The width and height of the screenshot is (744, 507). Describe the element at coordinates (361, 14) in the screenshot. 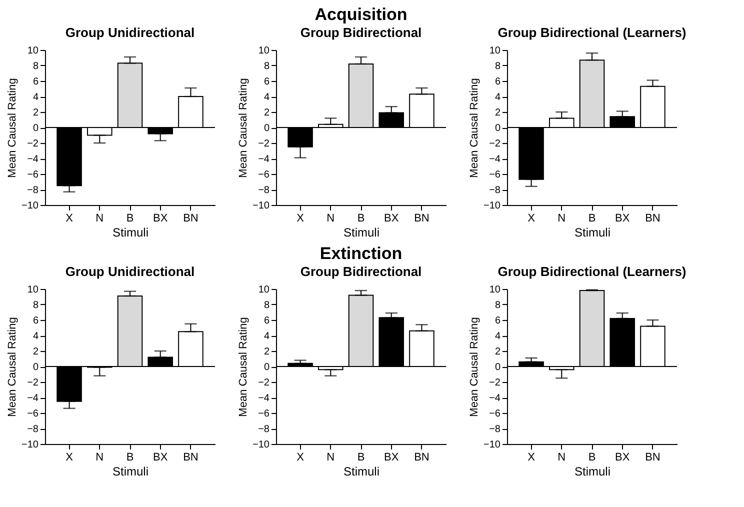

I see `text: Acquisition` at that location.